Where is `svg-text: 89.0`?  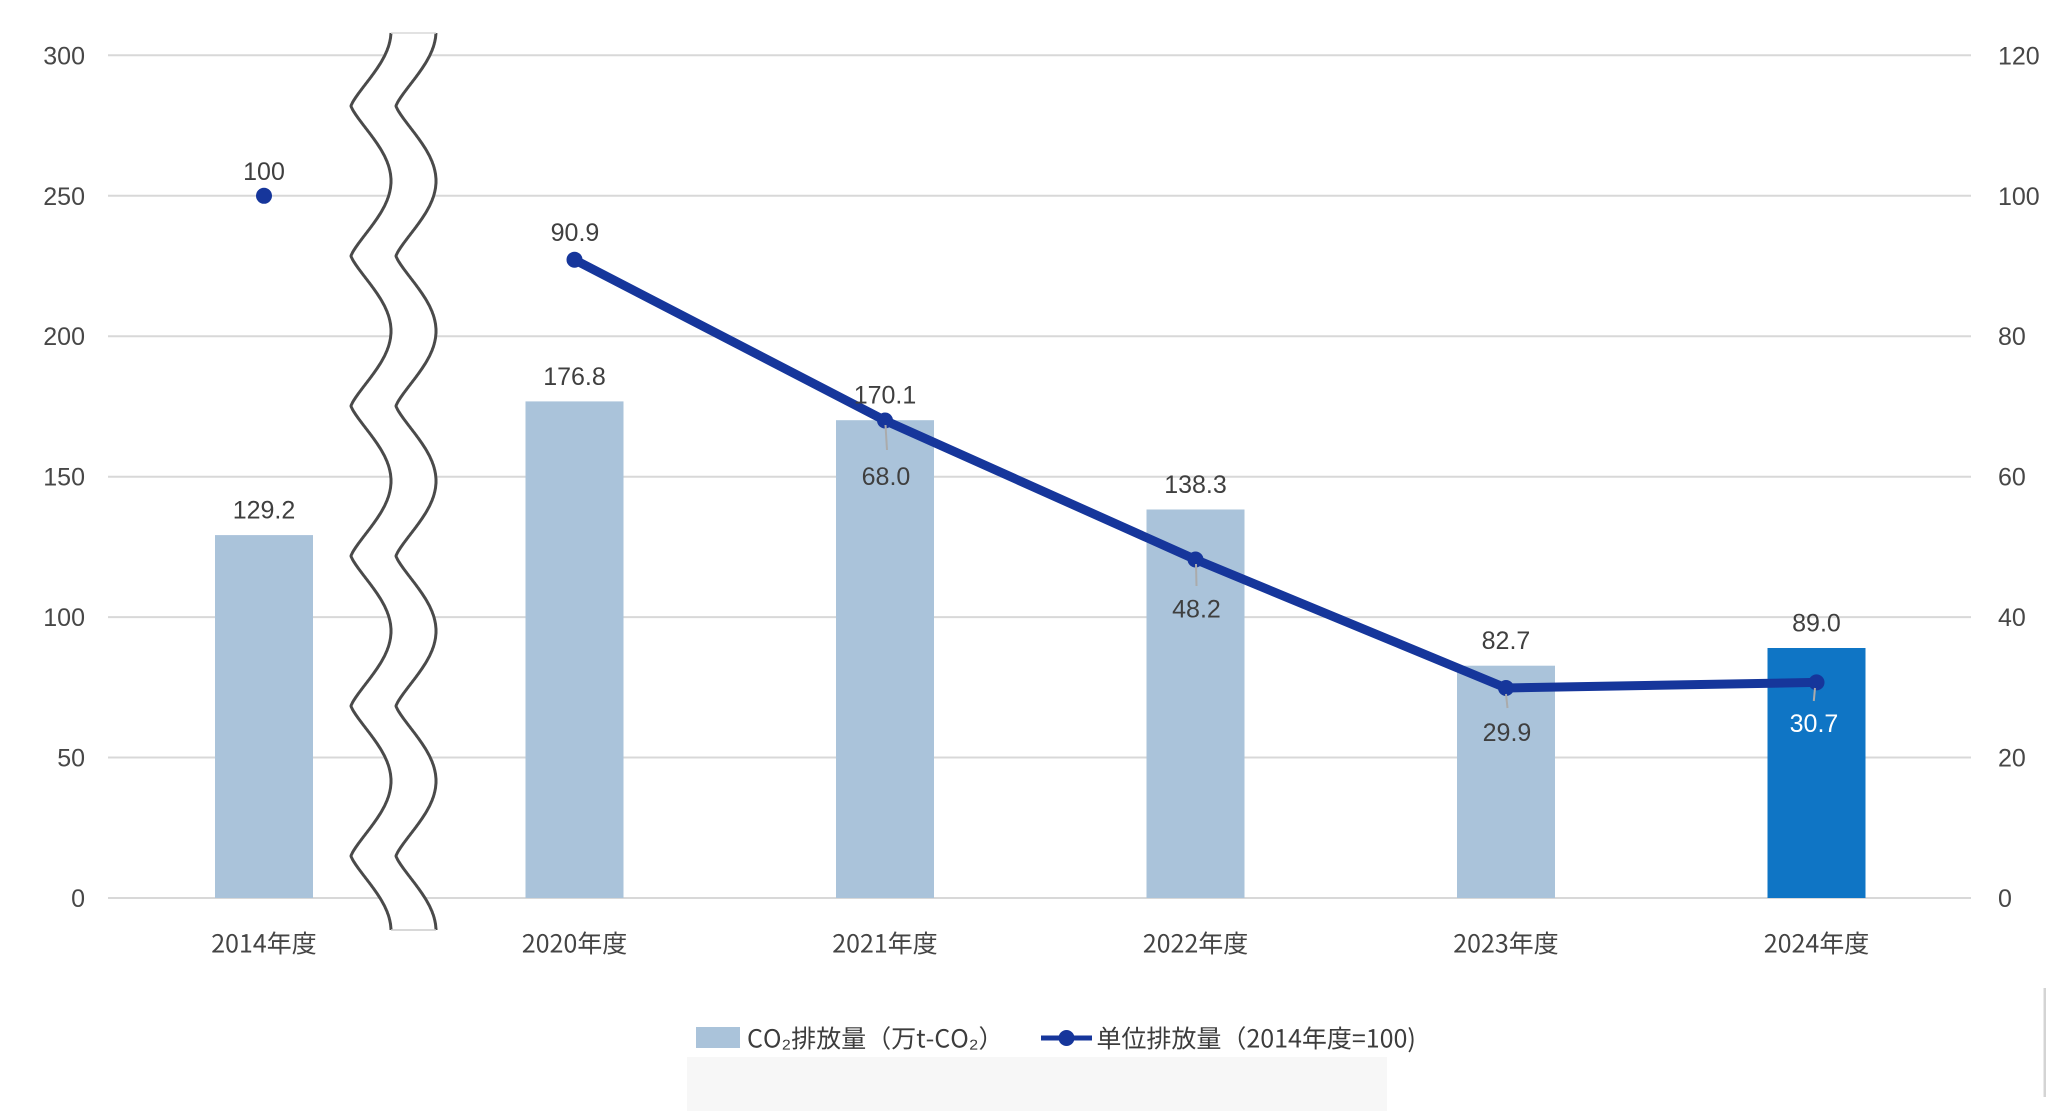
svg-text: 89.0 is located at coordinates (1816, 624).